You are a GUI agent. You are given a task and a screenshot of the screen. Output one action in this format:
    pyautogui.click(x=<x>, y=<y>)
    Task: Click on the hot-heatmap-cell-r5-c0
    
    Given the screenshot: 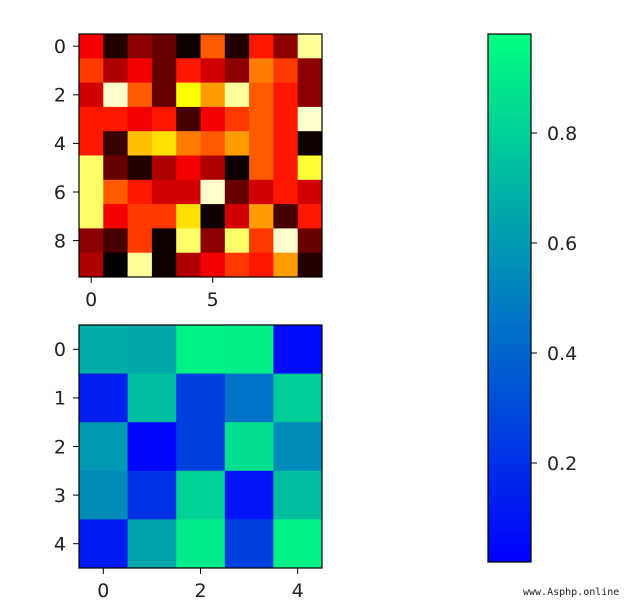 What is the action you would take?
    pyautogui.click(x=91, y=168)
    